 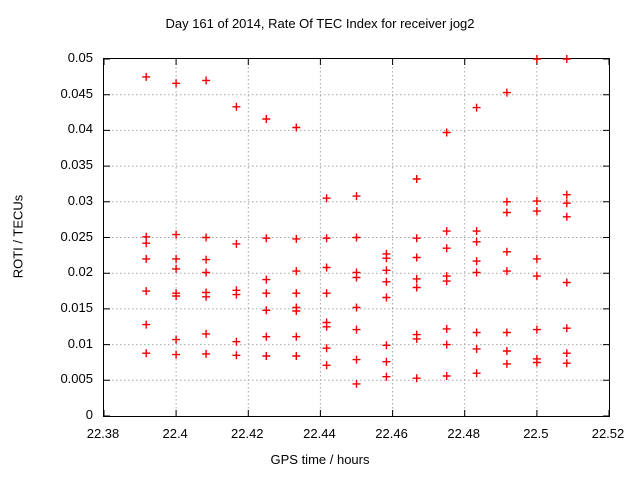 What do you see at coordinates (76, 93) in the screenshot?
I see `y-tick-label: 0.045` at bounding box center [76, 93].